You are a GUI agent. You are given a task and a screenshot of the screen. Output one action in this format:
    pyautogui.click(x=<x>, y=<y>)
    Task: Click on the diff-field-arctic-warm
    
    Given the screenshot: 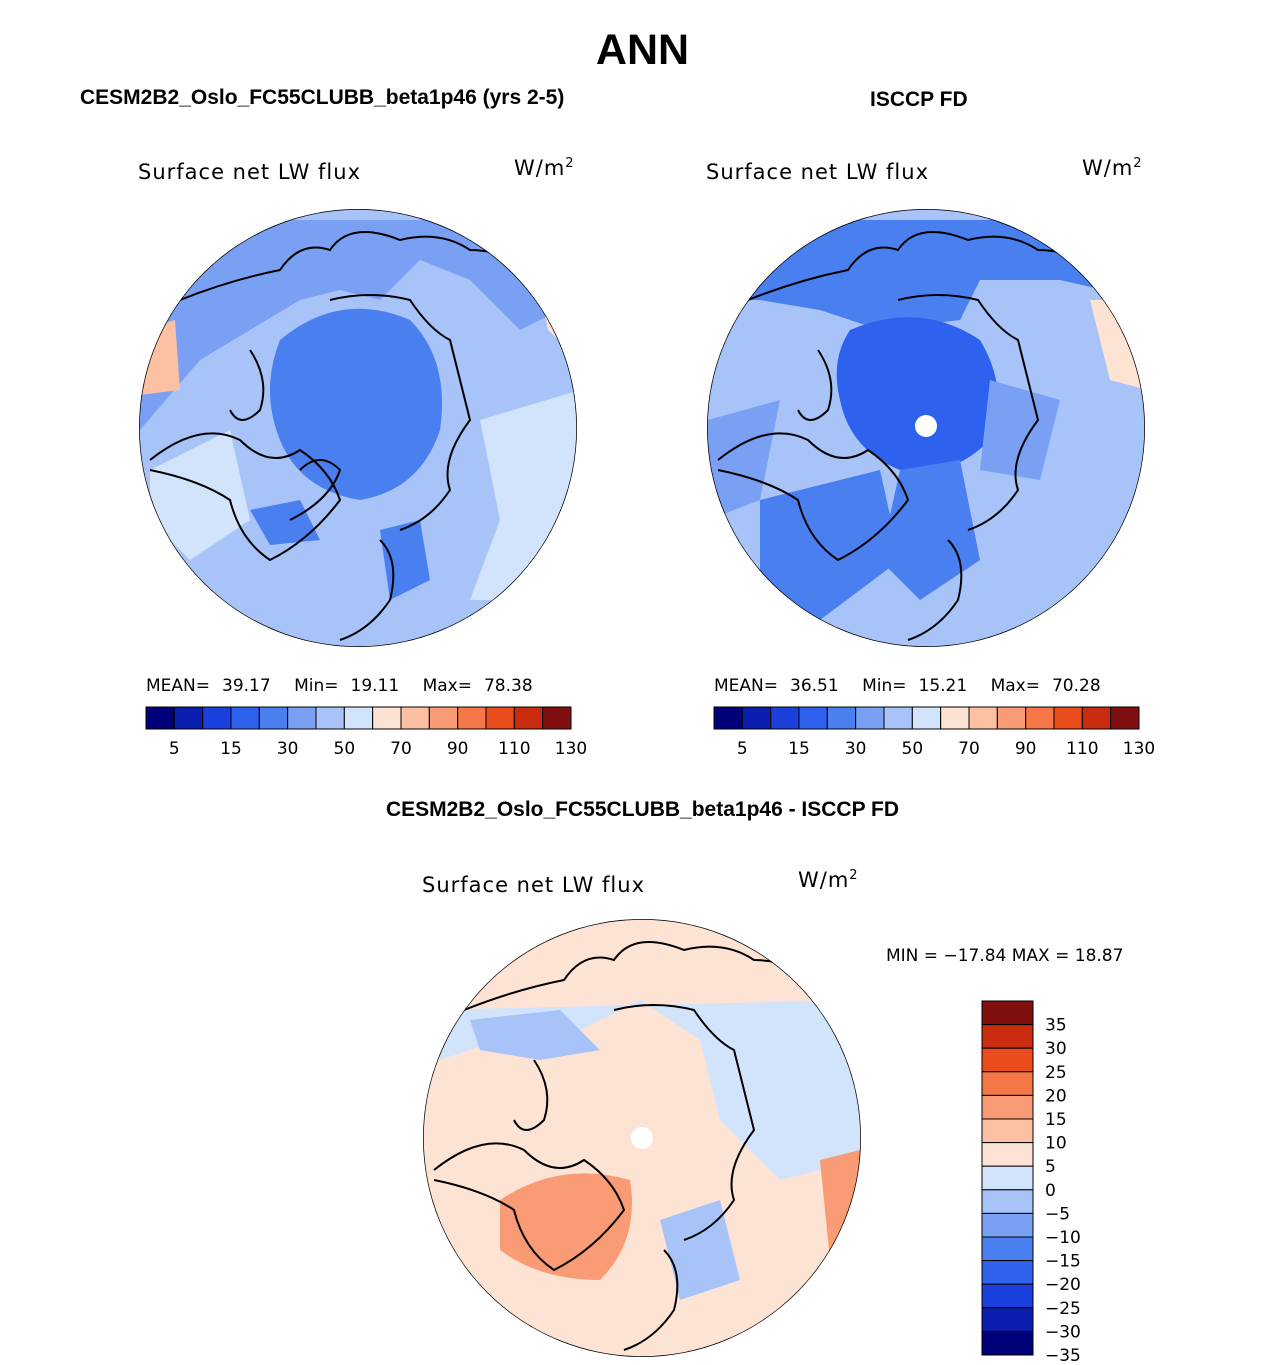 What is the action you would take?
    pyautogui.click(x=631, y=1111)
    